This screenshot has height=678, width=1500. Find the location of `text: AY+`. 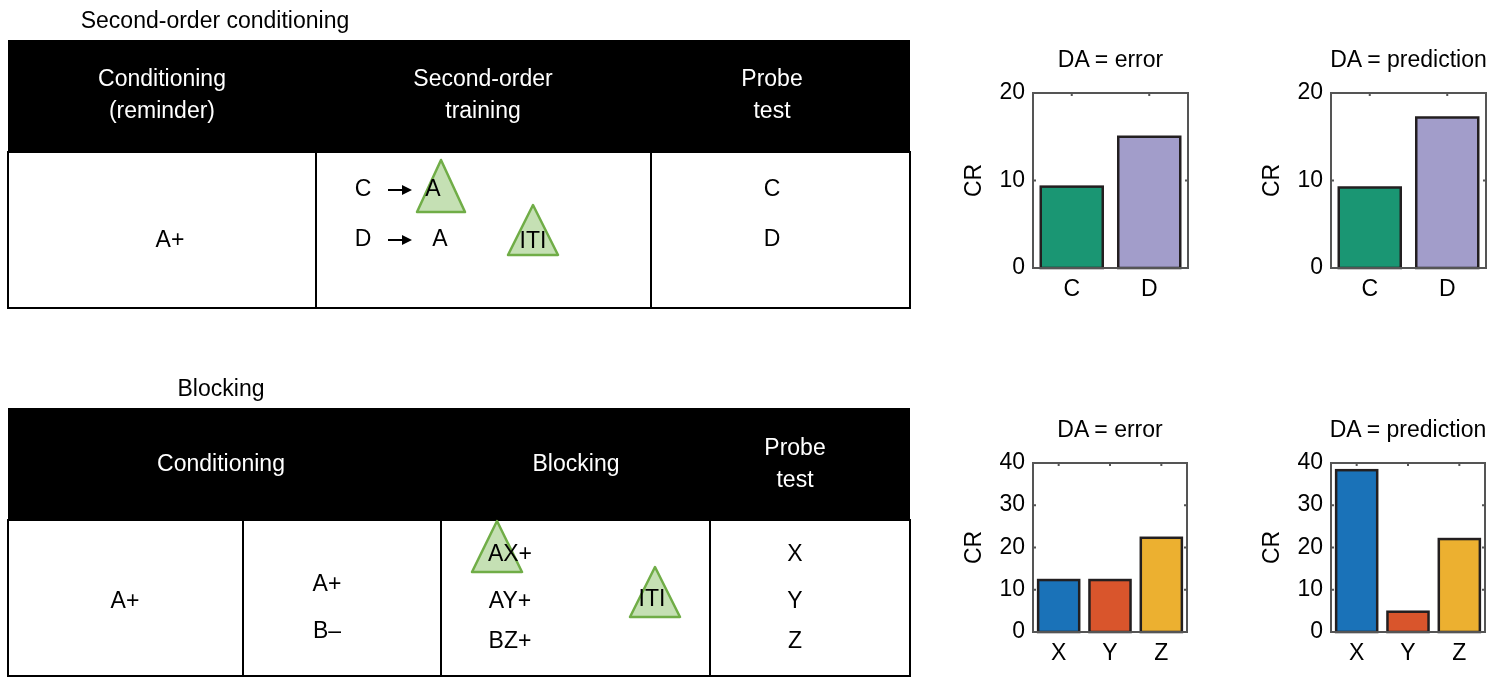

text: AY+ is located at coordinates (510, 600).